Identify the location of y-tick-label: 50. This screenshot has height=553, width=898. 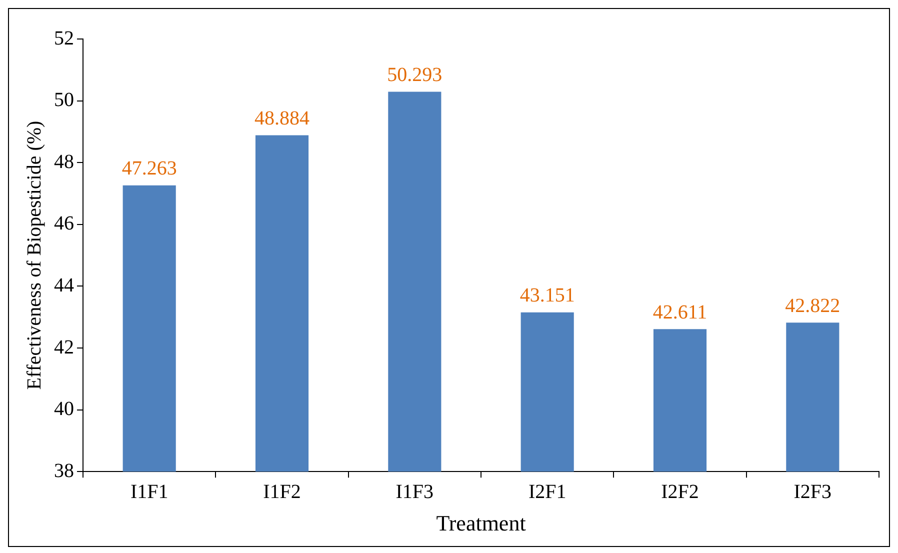
(64, 100).